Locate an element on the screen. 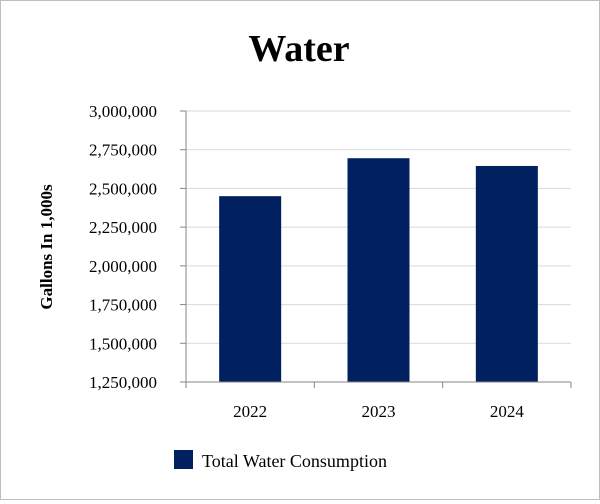 The width and height of the screenshot is (600, 504). bar-2024 is located at coordinates (506, 273).